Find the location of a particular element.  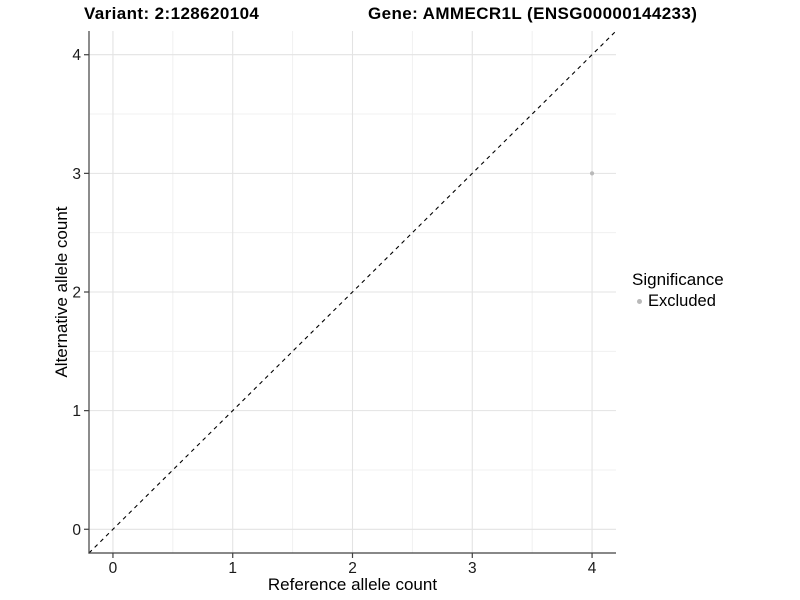

x-tick-label: 2 is located at coordinates (352, 568).